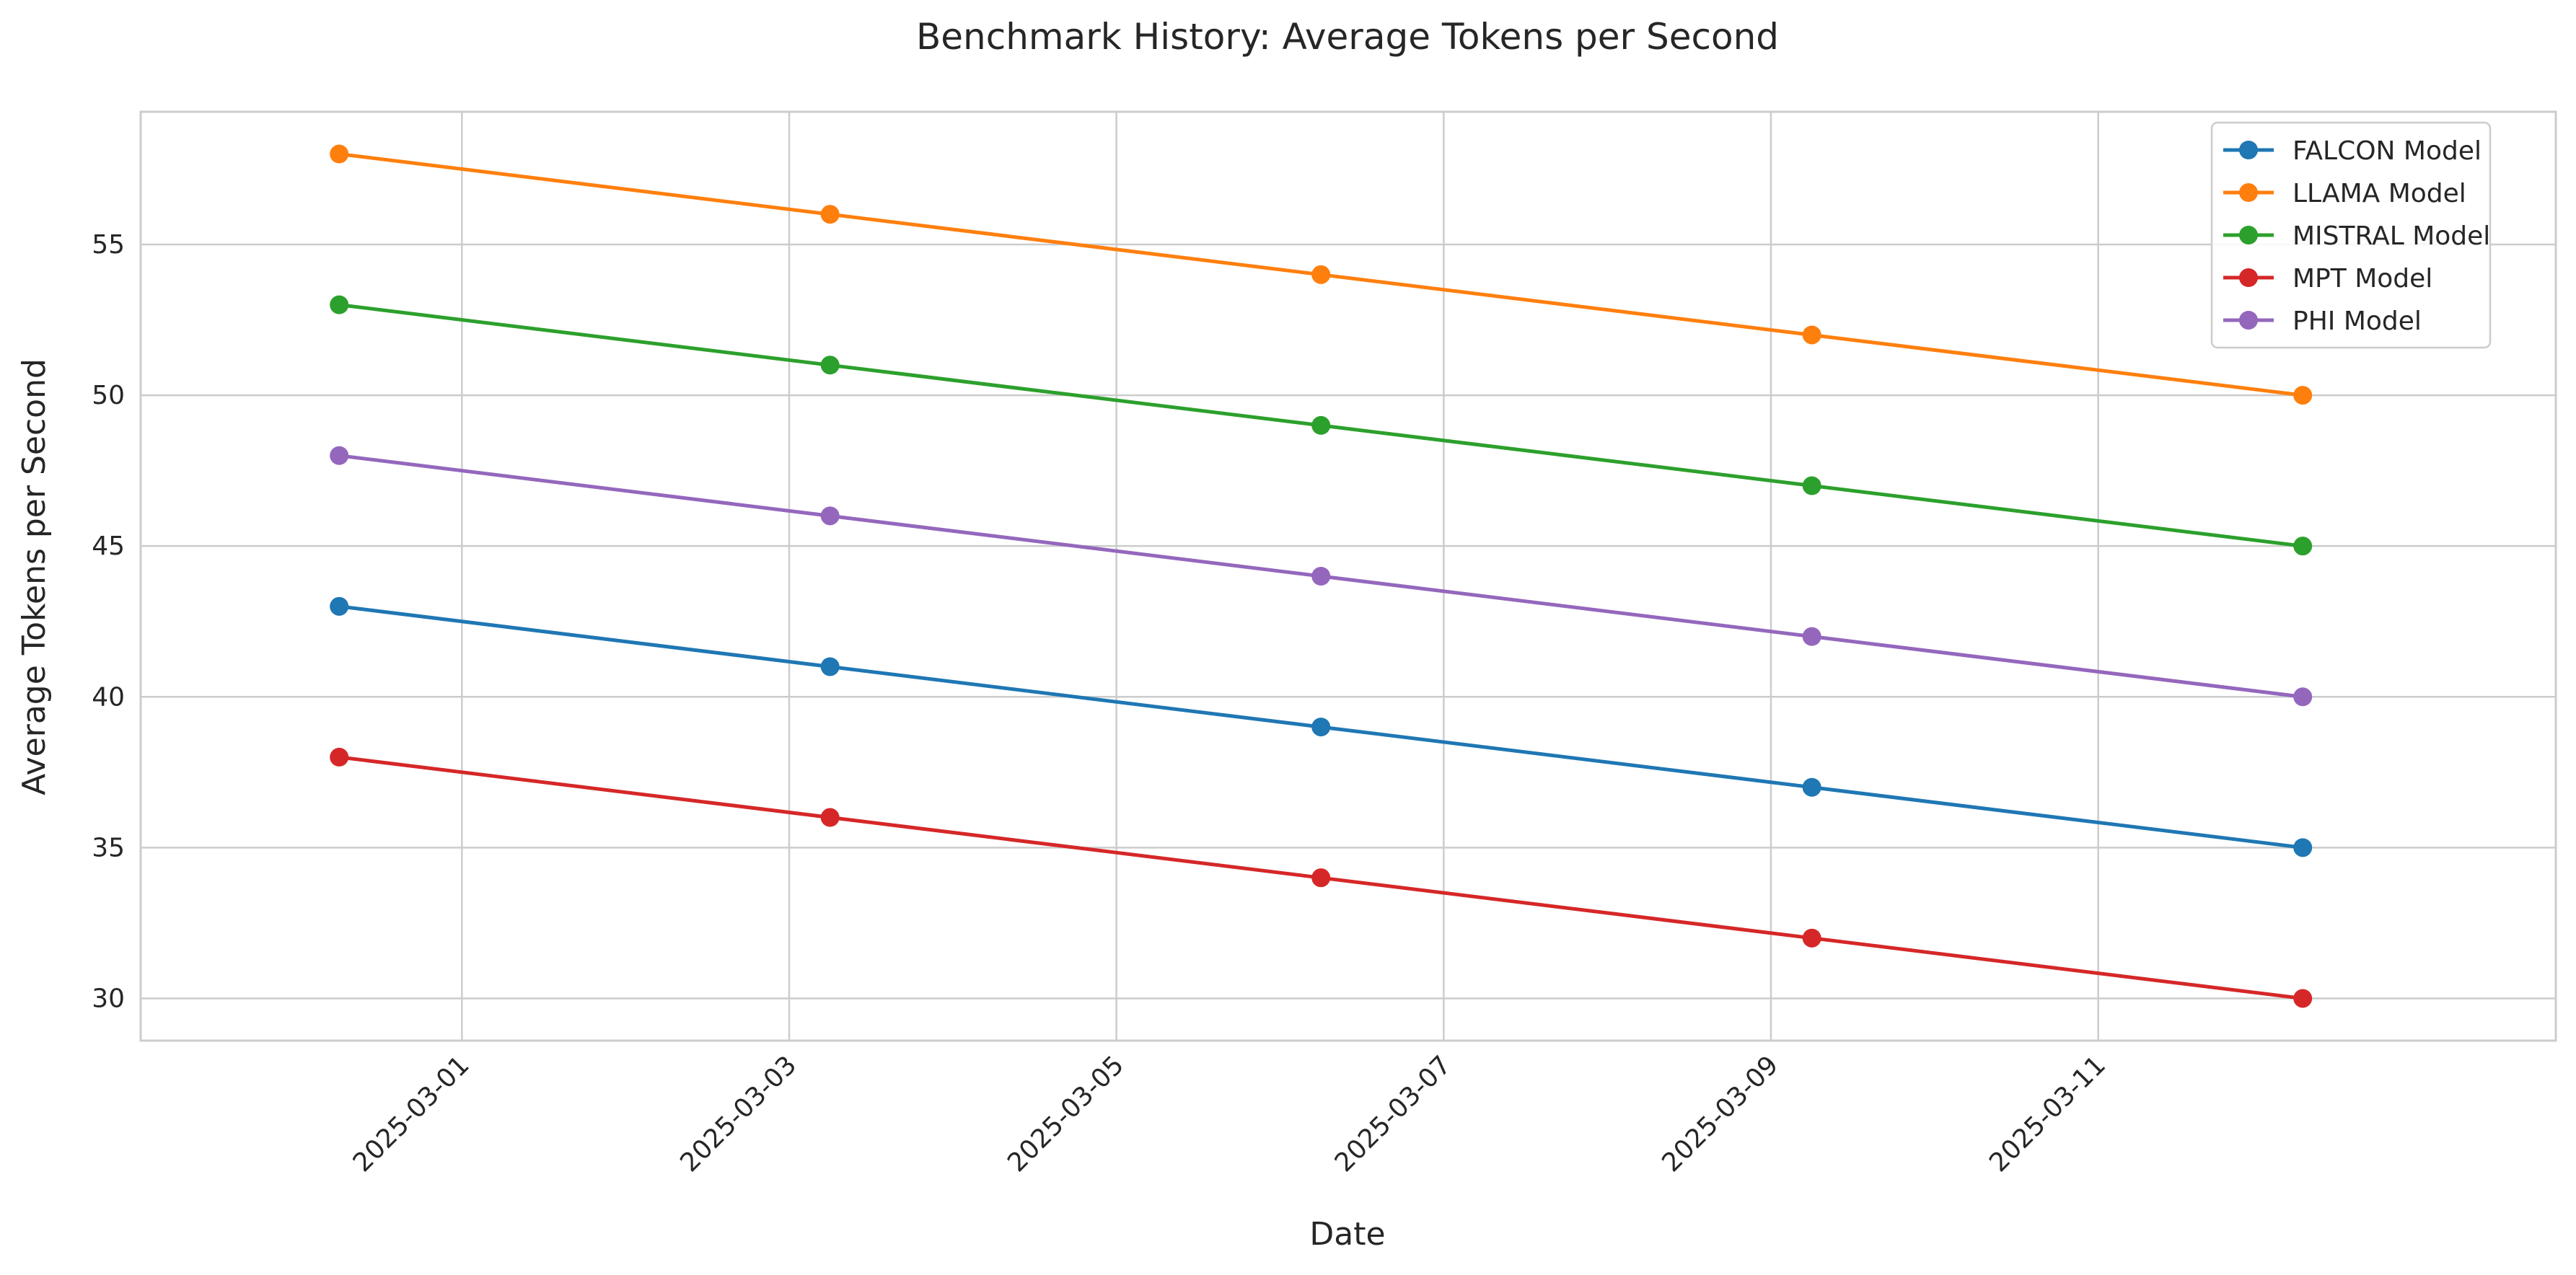  I want to click on x-axis-label: Date, so click(1347, 1234).